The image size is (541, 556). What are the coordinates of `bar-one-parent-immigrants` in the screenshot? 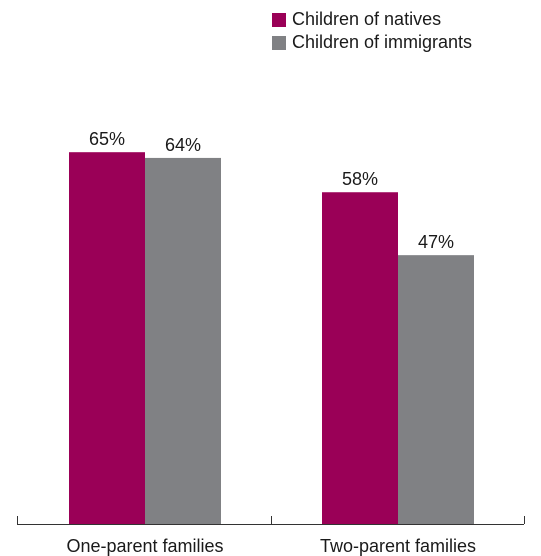 It's located at (183, 341).